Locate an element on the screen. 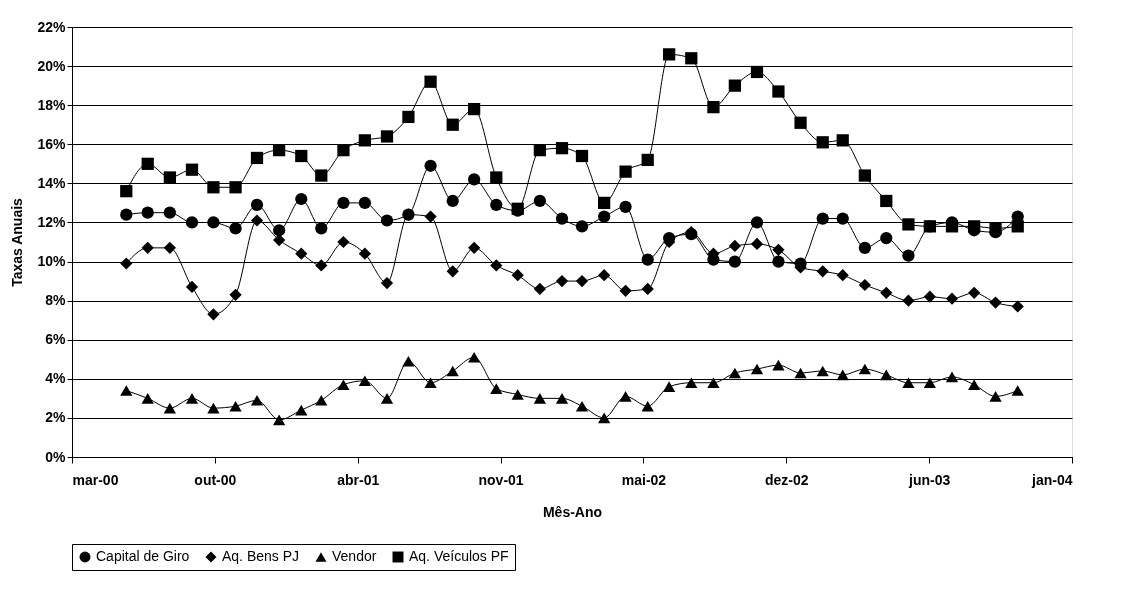 This screenshot has height=603, width=1144. x-tick-label: dez-02 is located at coordinates (787, 479).